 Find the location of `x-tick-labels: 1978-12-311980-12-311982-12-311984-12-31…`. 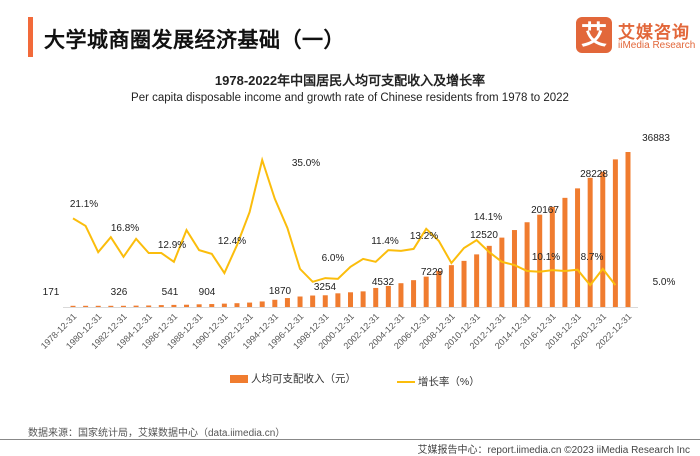

x-tick-labels: 1978-12-311980-12-311982-12-311984-12-31… is located at coordinates (336, 331).